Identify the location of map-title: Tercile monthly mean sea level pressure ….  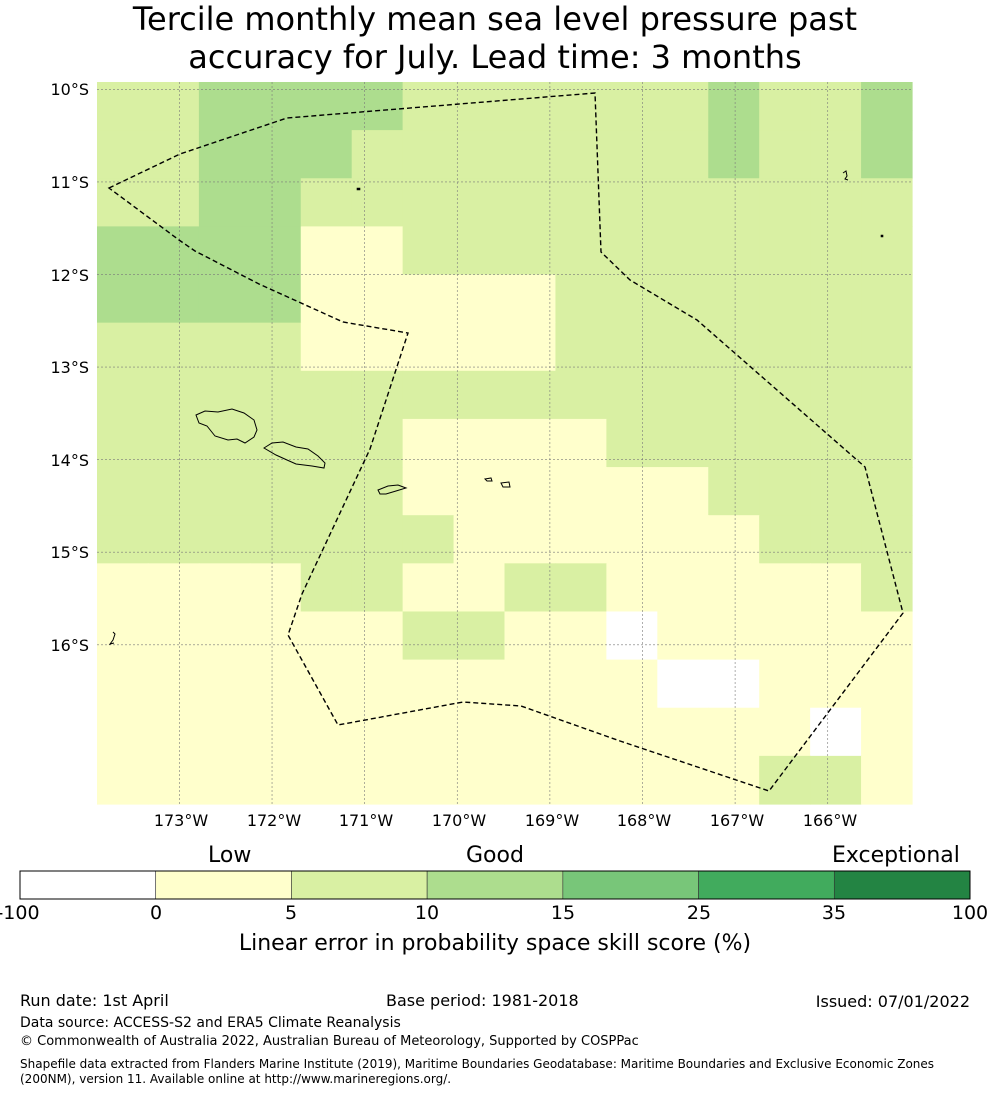
(495, 38).